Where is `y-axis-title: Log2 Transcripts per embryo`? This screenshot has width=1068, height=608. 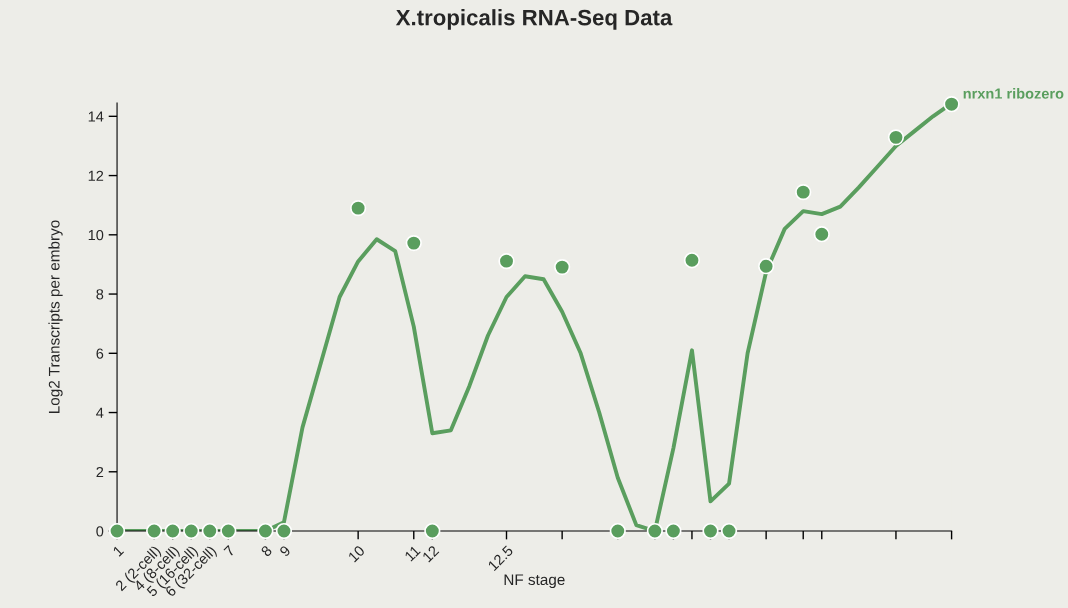 y-axis-title: Log2 Transcripts per embryo is located at coordinates (55, 316).